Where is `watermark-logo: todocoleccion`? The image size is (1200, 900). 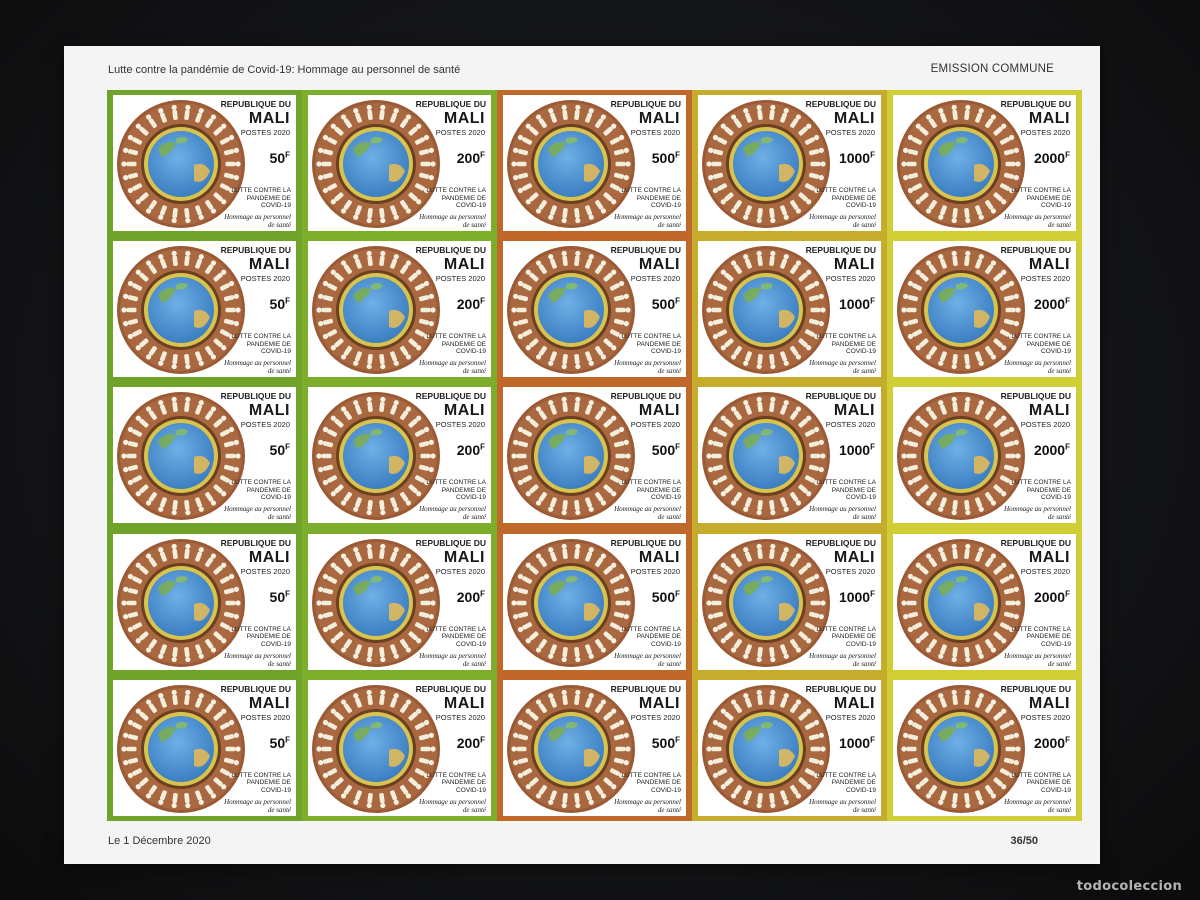
watermark-logo: todocoleccion is located at coordinates (1129, 886).